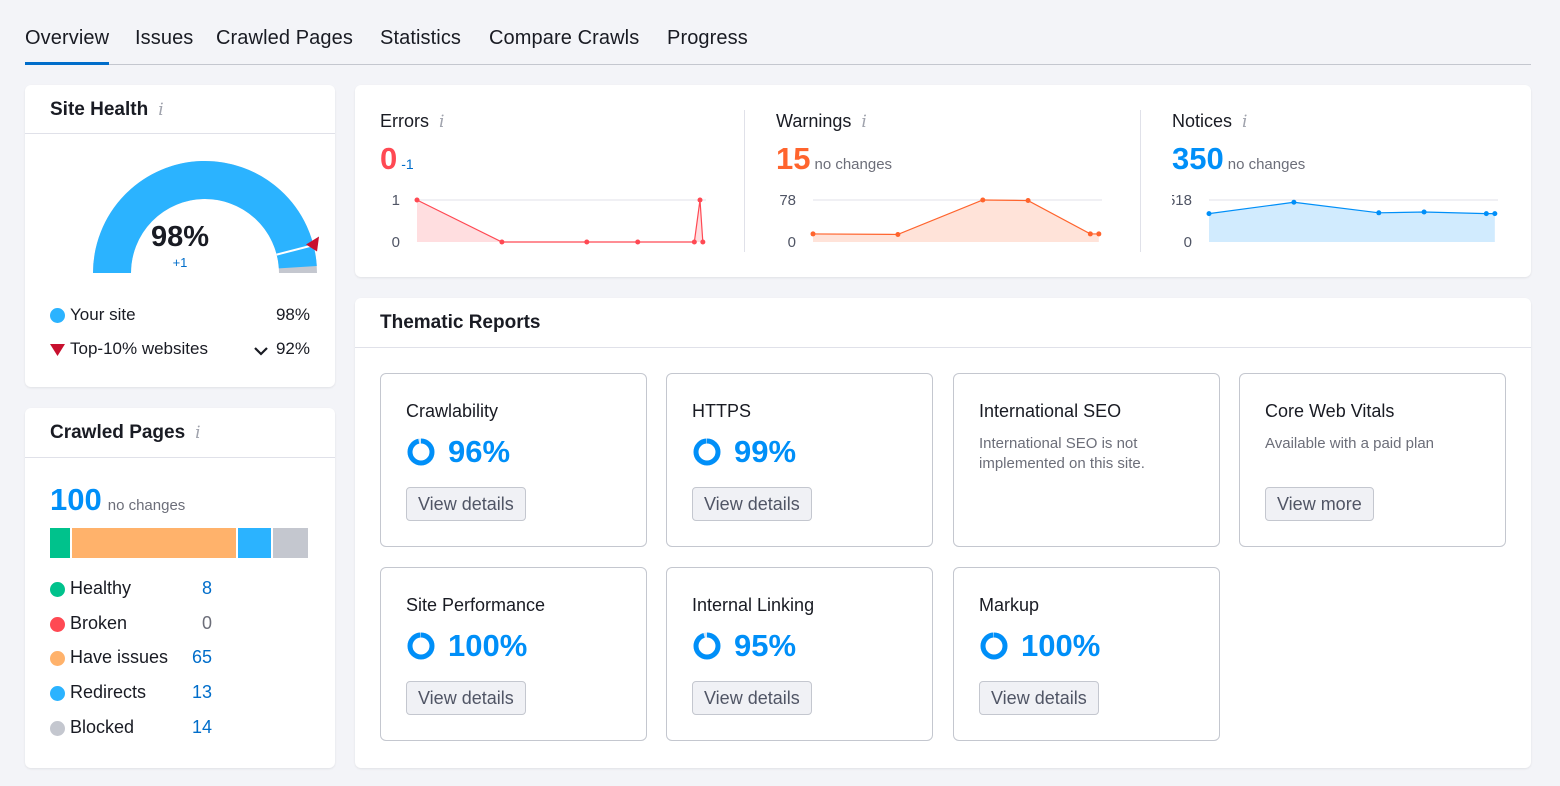  I want to click on report-title: Site Performance, so click(476, 605).